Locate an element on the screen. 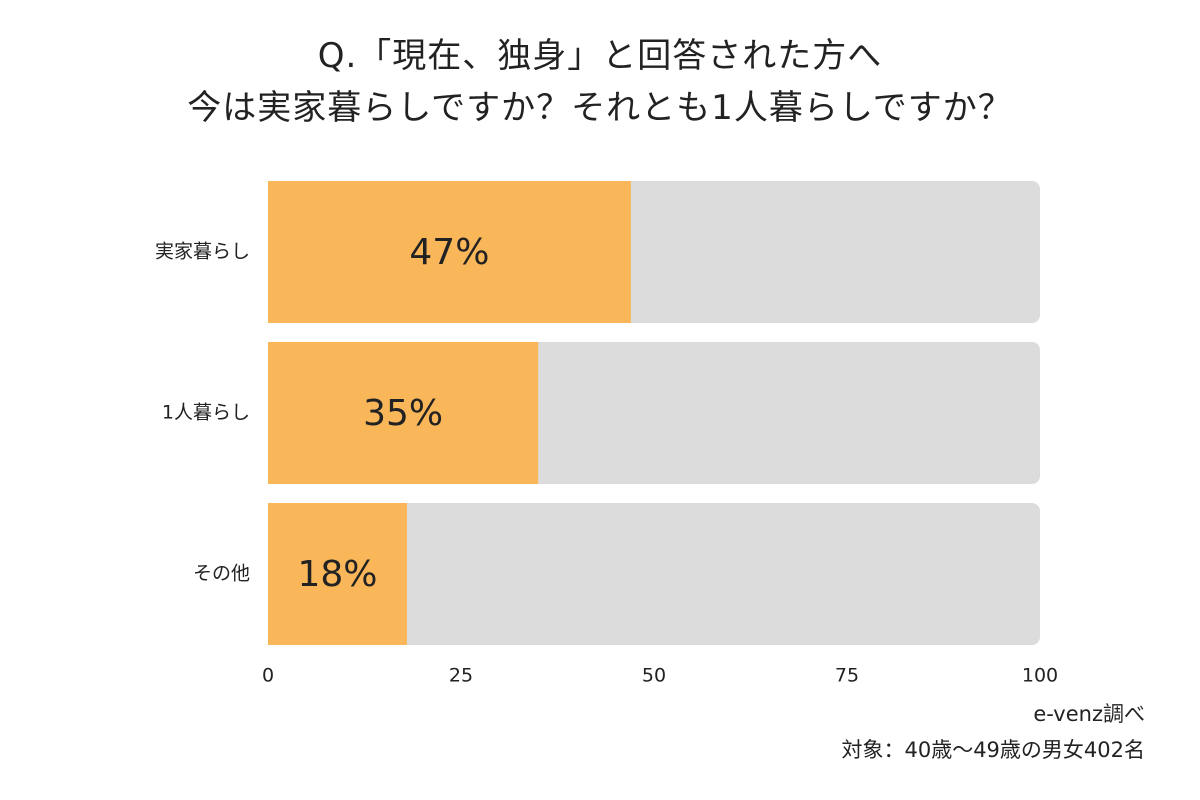  x-tick-label-25: 25 is located at coordinates (461, 676).